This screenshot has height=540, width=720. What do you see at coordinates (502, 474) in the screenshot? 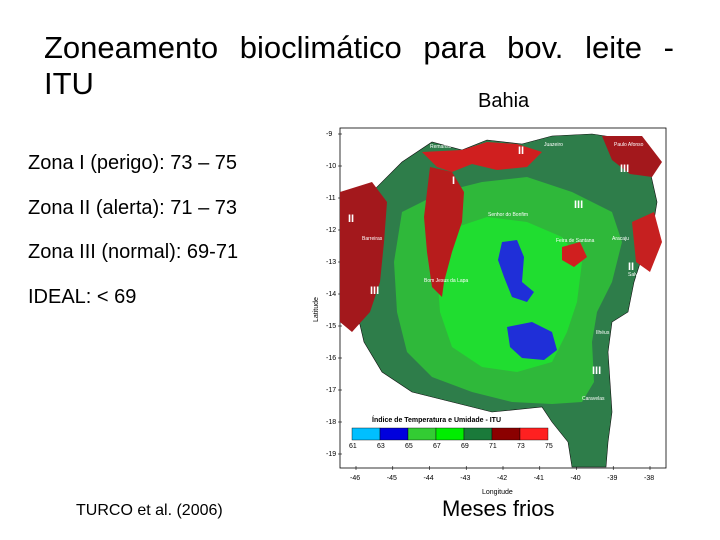
I see `x-axis-ticks: -46 -45 -44 -43 -42 -41 -40 -39 -38` at bounding box center [502, 474].